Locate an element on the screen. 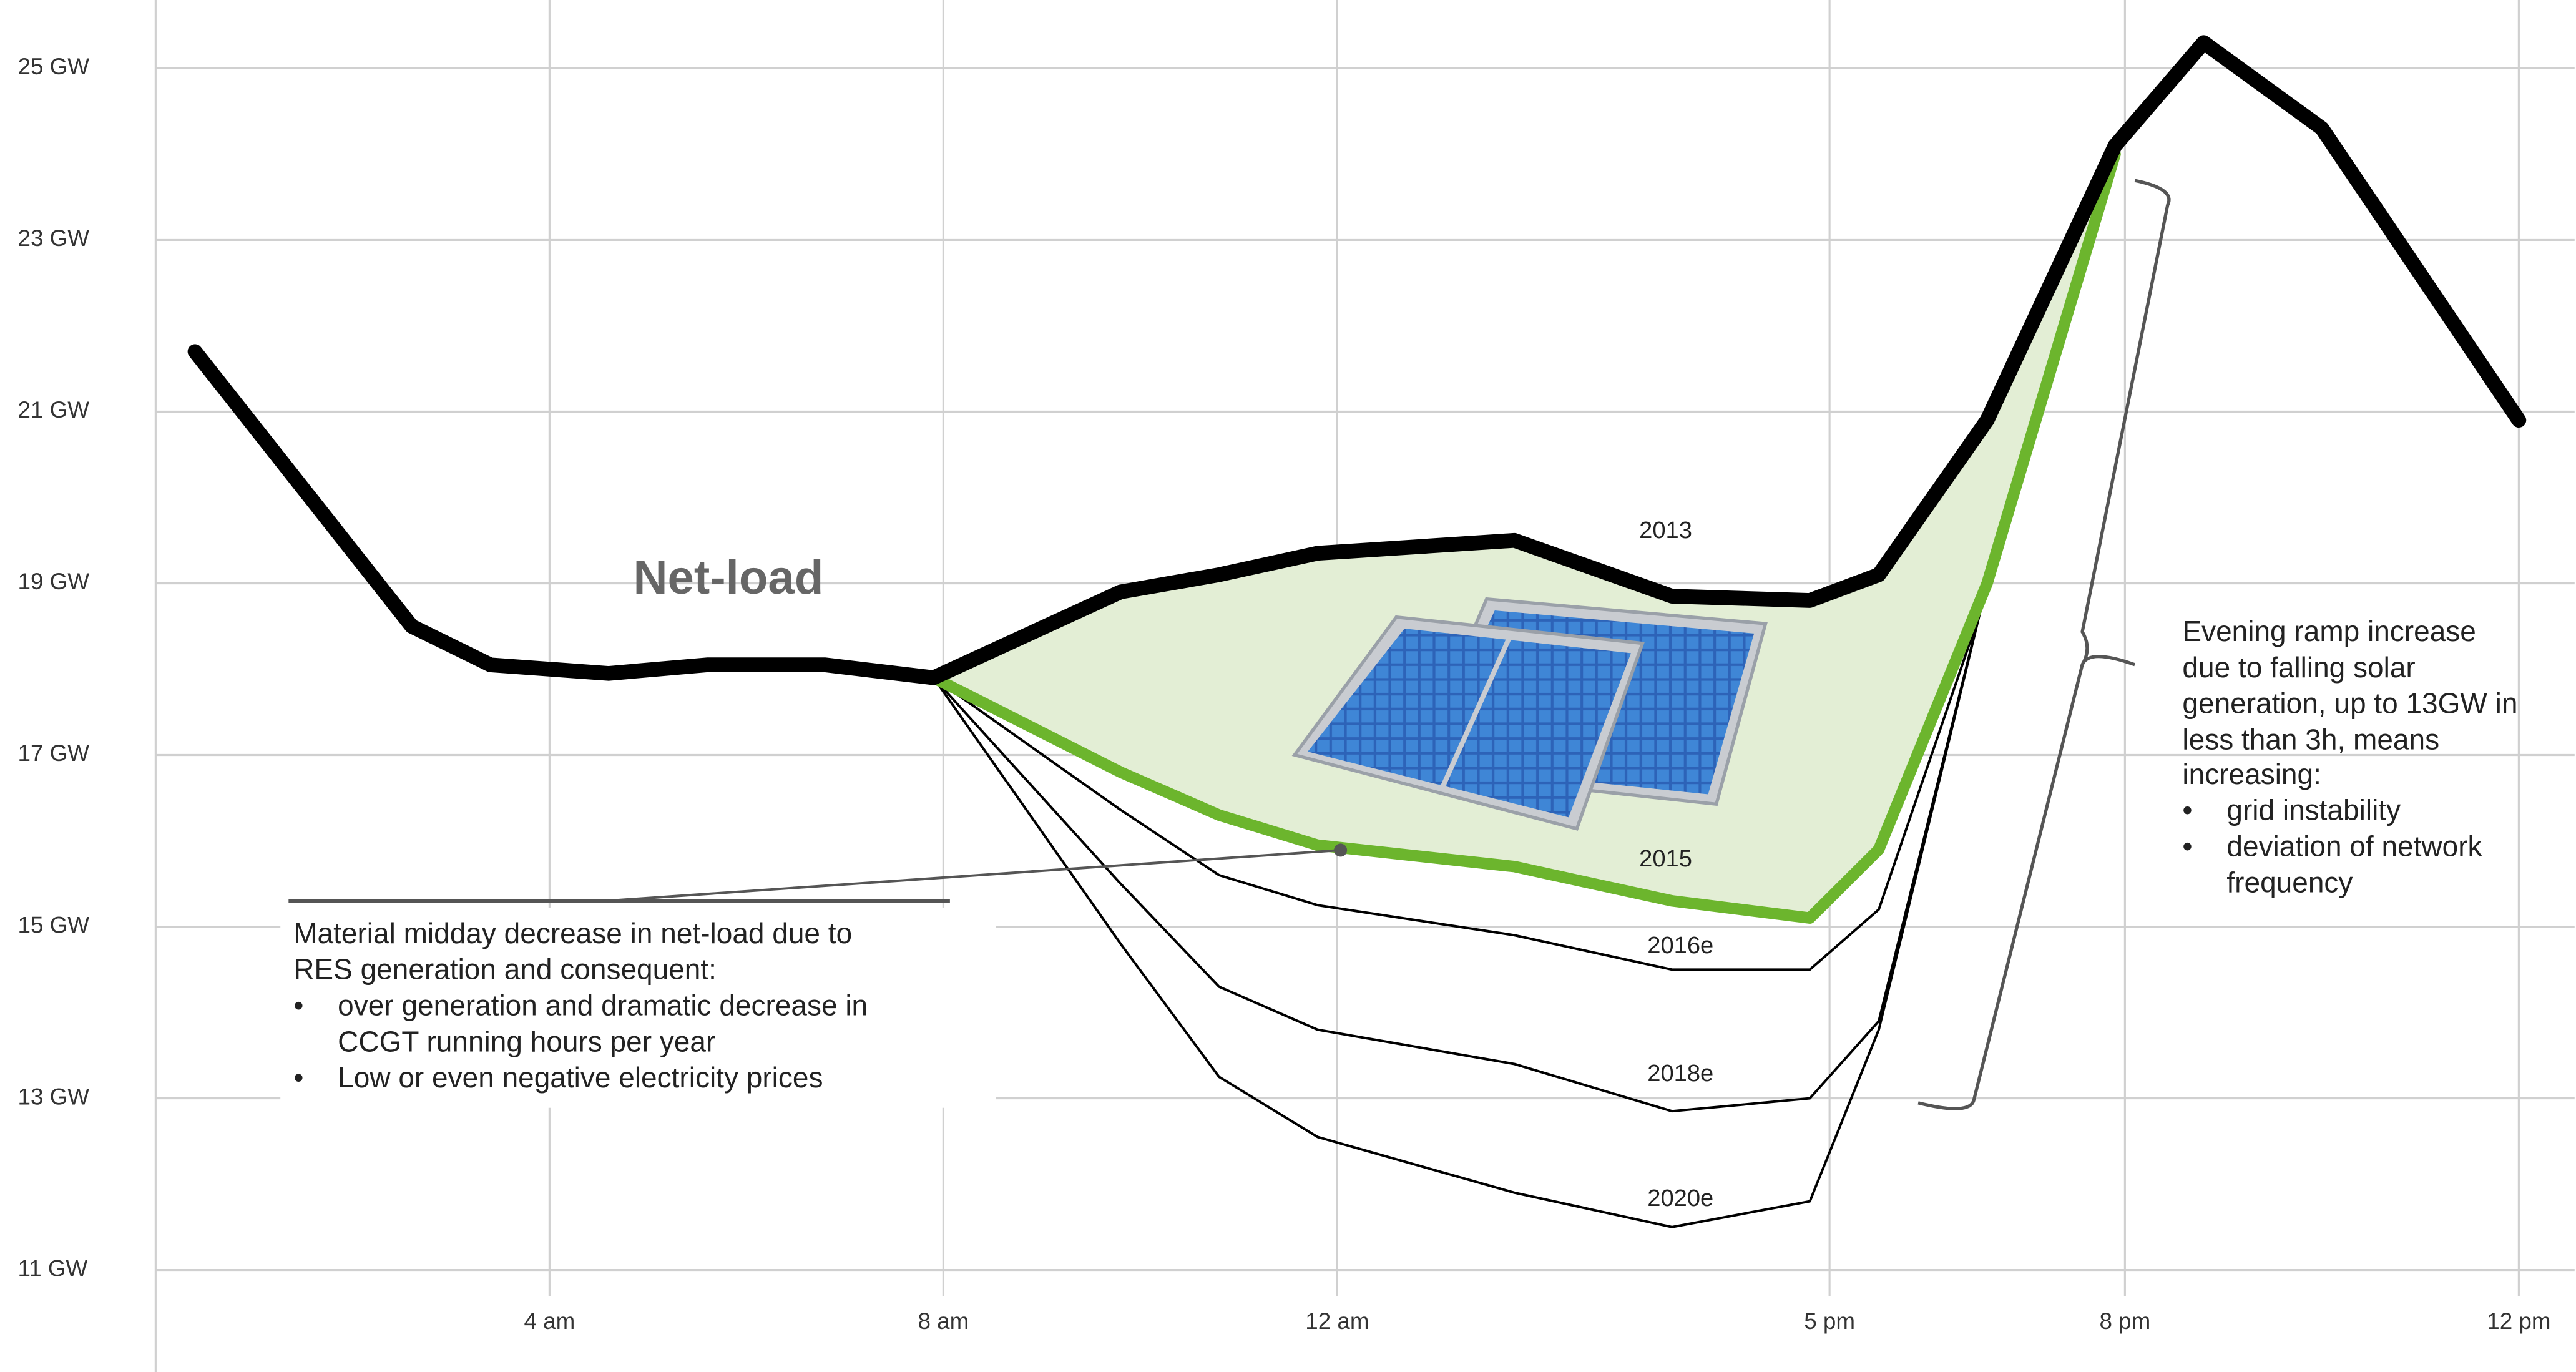 Image resolution: width=2576 pixels, height=1372 pixels. y-tick-label: 13 GW is located at coordinates (54, 1096).